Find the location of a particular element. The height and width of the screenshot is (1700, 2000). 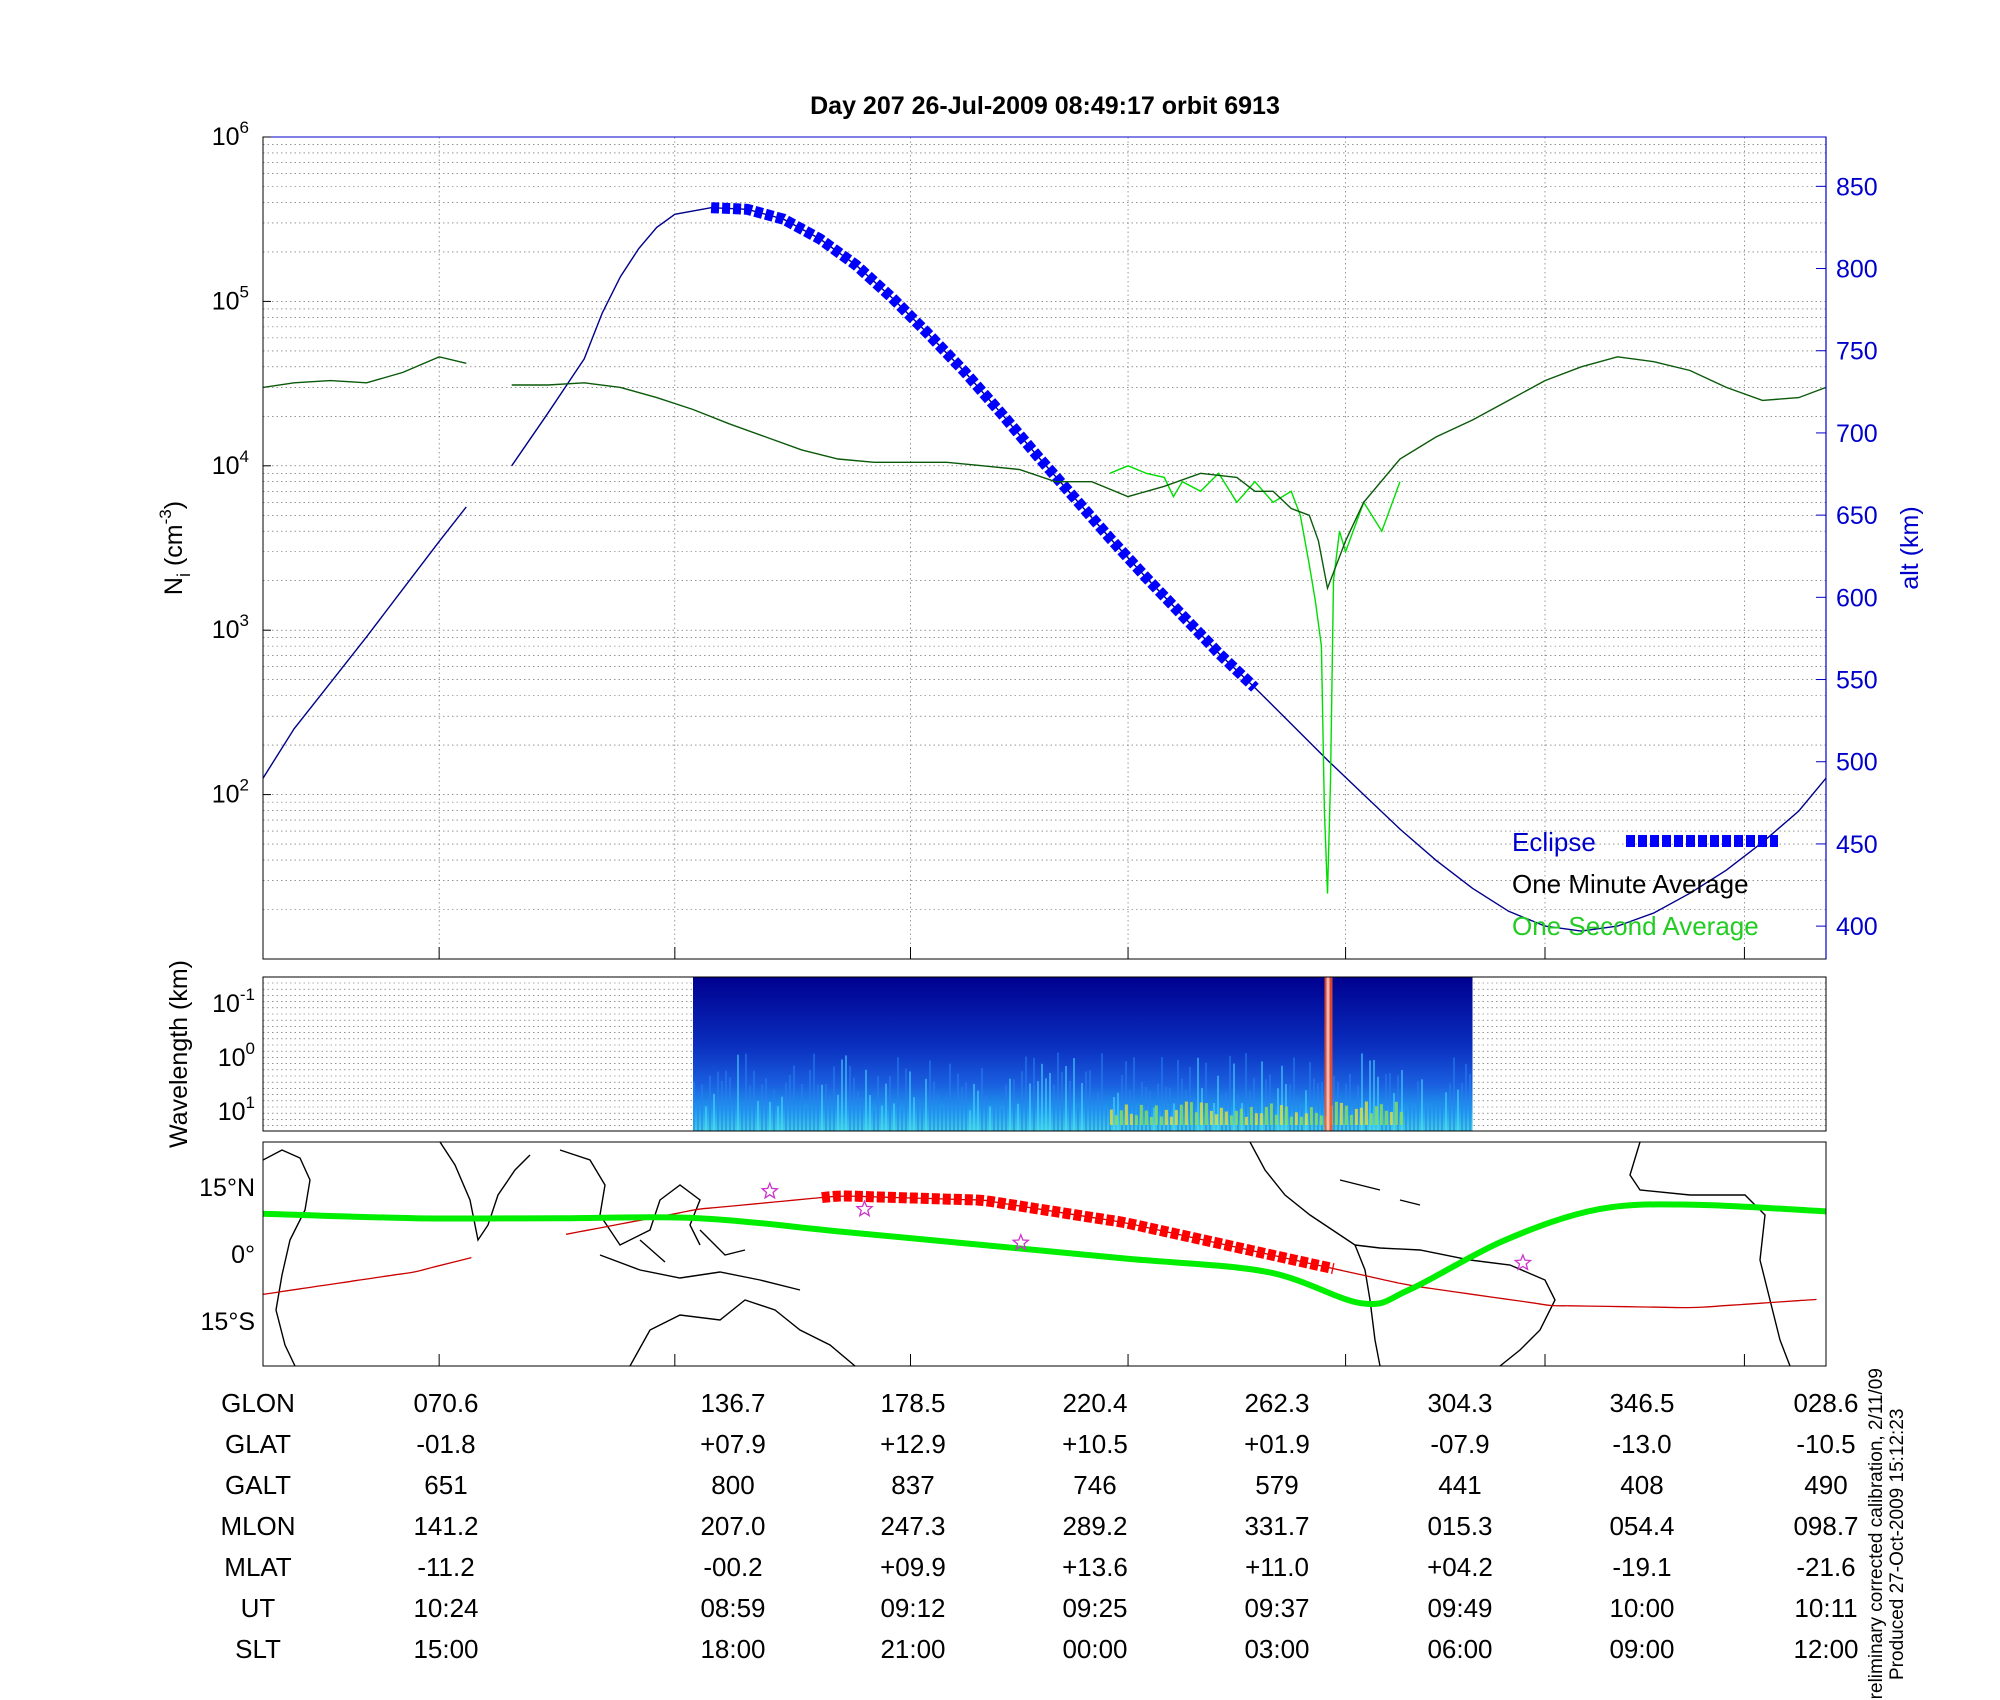

spectrogram-tick-label: 100 is located at coordinates (236, 1055).